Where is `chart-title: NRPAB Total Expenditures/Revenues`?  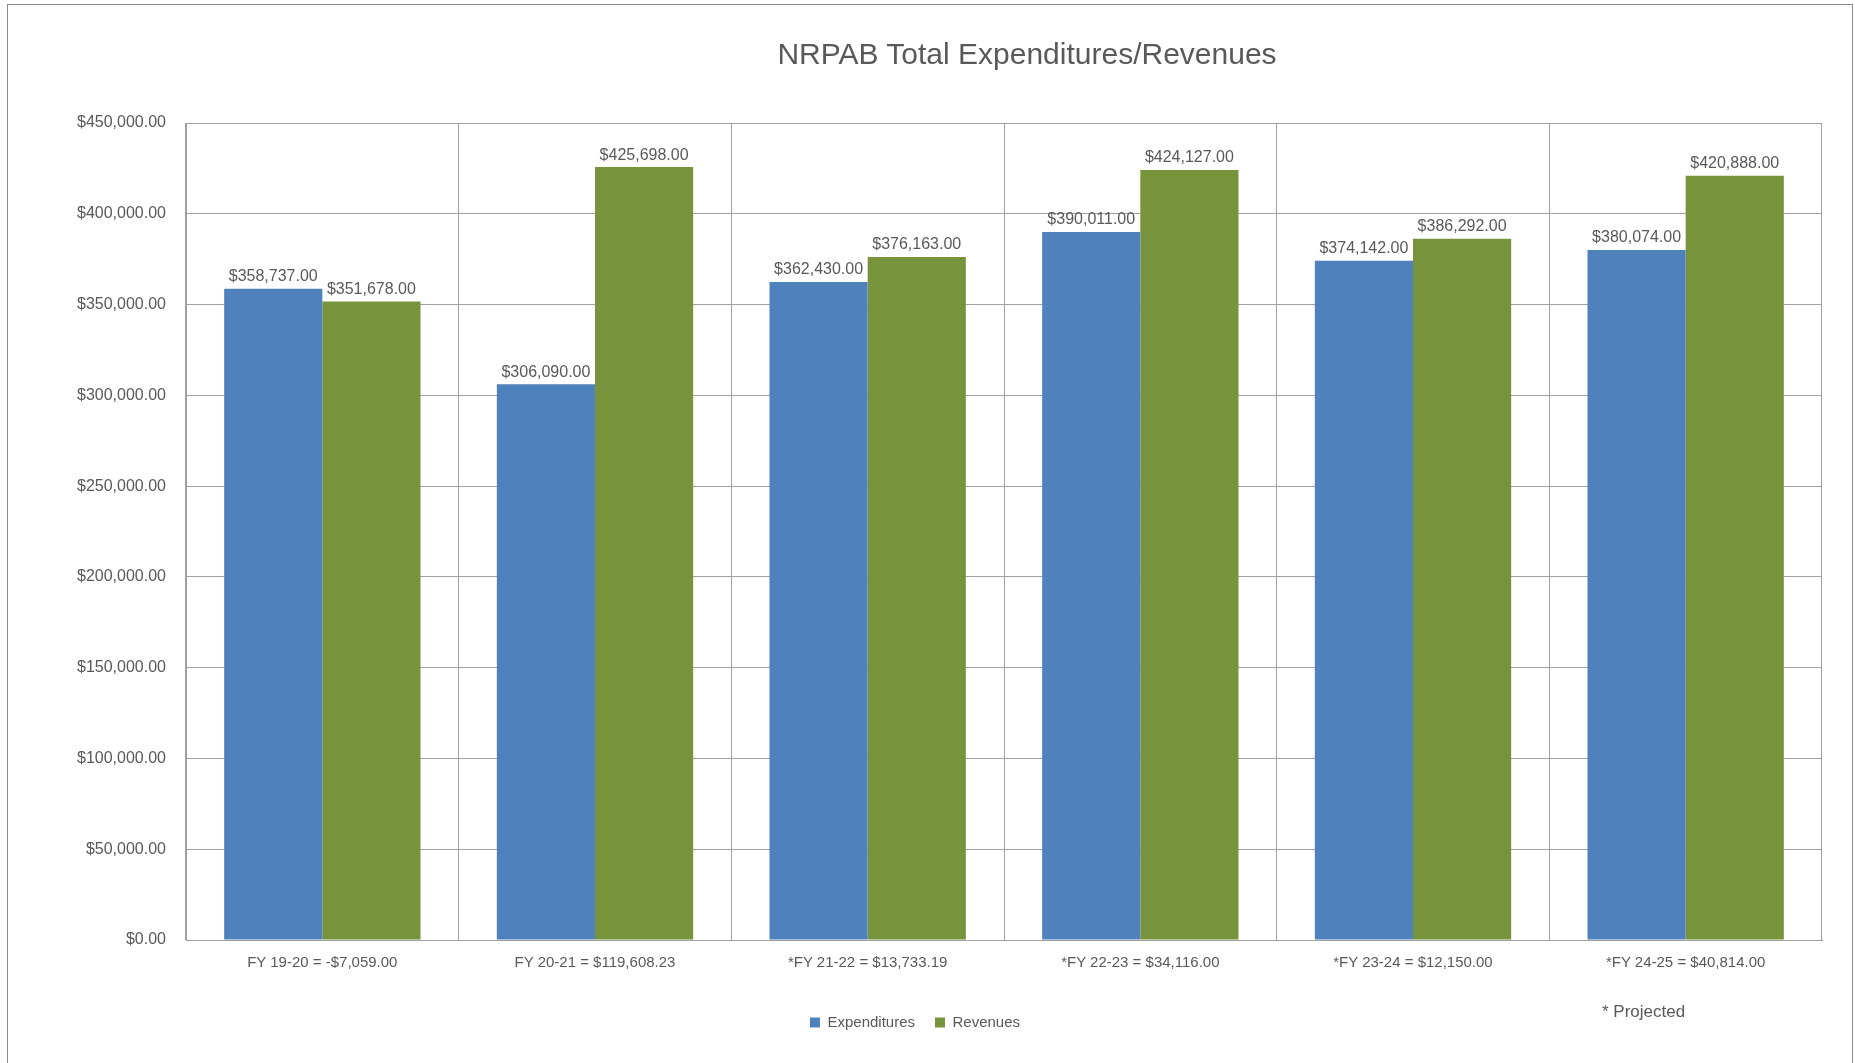 chart-title: NRPAB Total Expenditures/Revenues is located at coordinates (1027, 53).